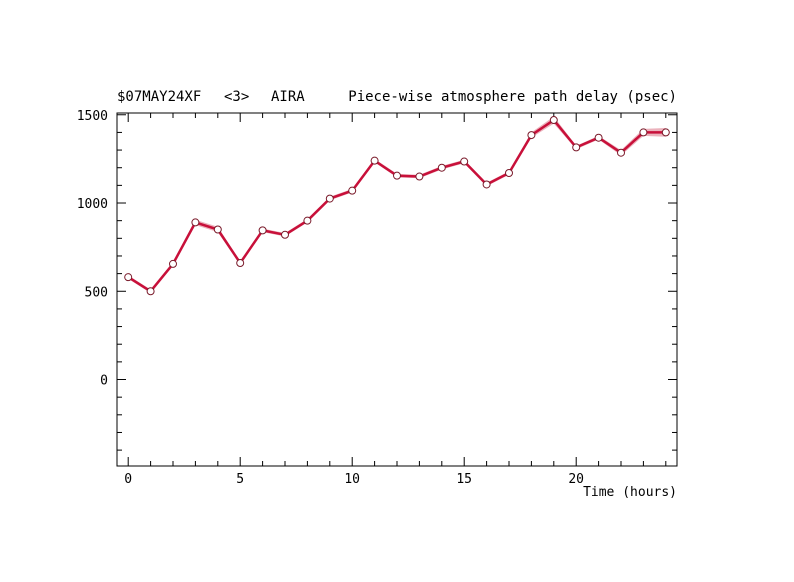  I want to click on chart-title: Piece-wise atmosphere path delay (psec), so click(512, 97).